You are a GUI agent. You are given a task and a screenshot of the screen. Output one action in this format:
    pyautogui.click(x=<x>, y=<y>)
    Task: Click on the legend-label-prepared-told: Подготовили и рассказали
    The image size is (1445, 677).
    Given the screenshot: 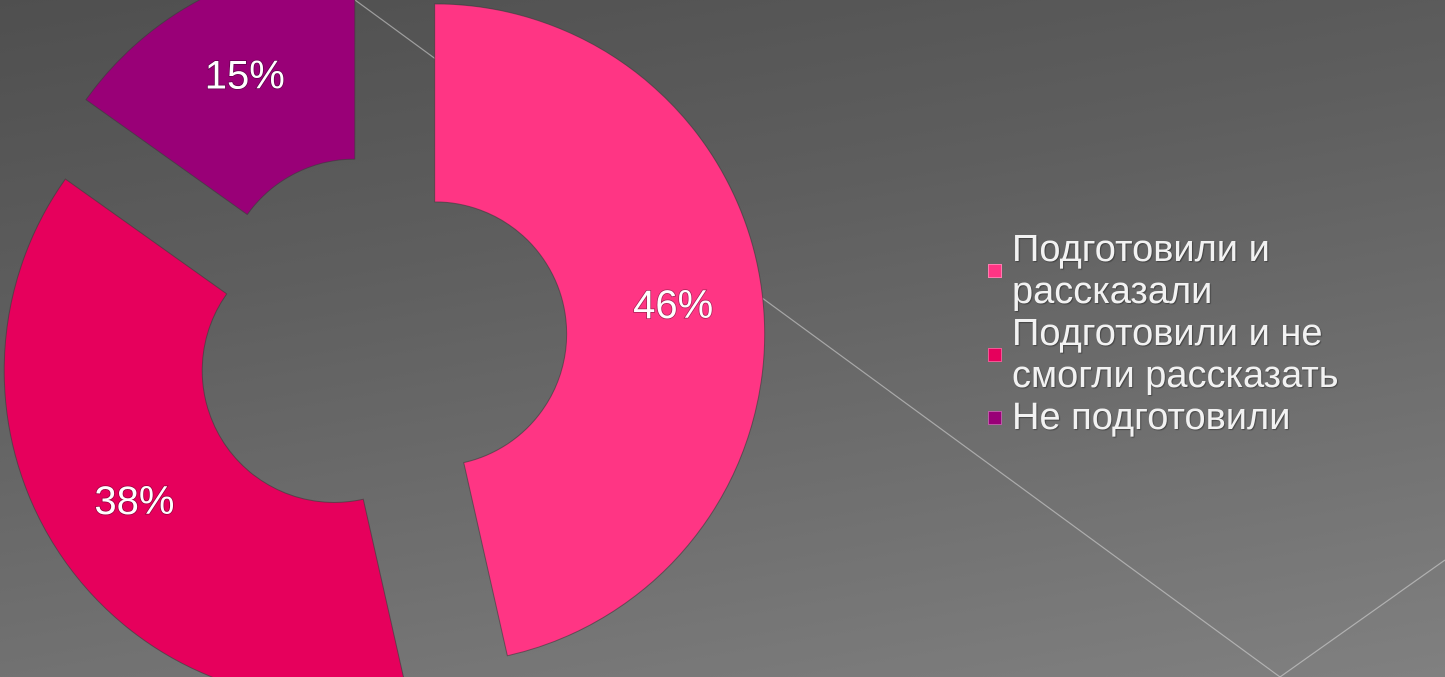 What is the action you would take?
    pyautogui.click(x=1141, y=270)
    